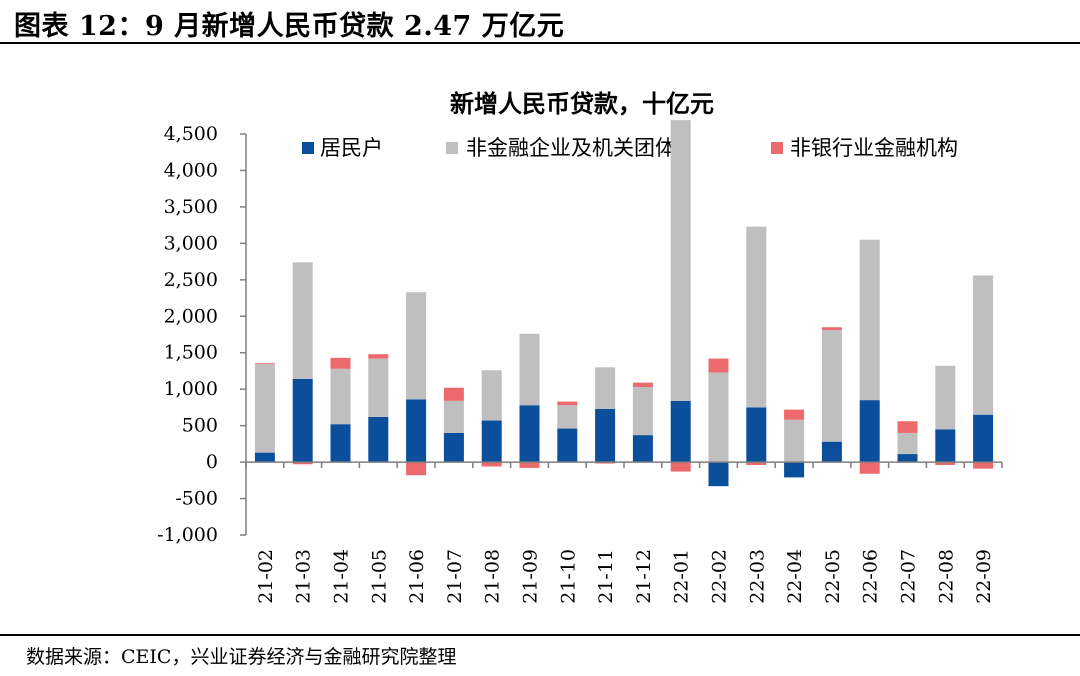 This screenshot has height=676, width=1080. I want to click on source-note: 数据来源：CEIC，兴业证券经济与金融研究院整理, so click(241, 657).